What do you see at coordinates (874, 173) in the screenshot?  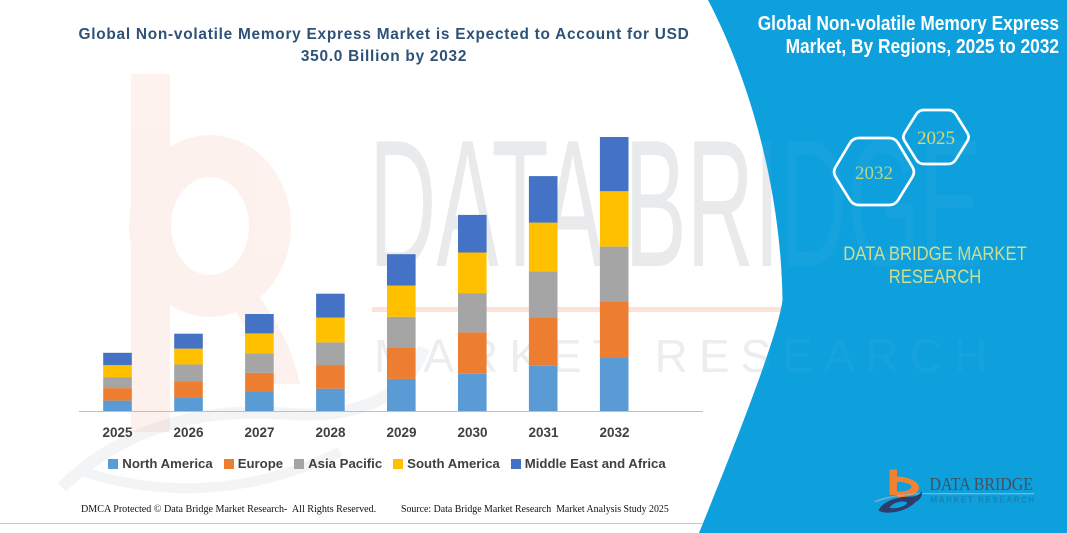 I see `svg-text: 2032` at bounding box center [874, 173].